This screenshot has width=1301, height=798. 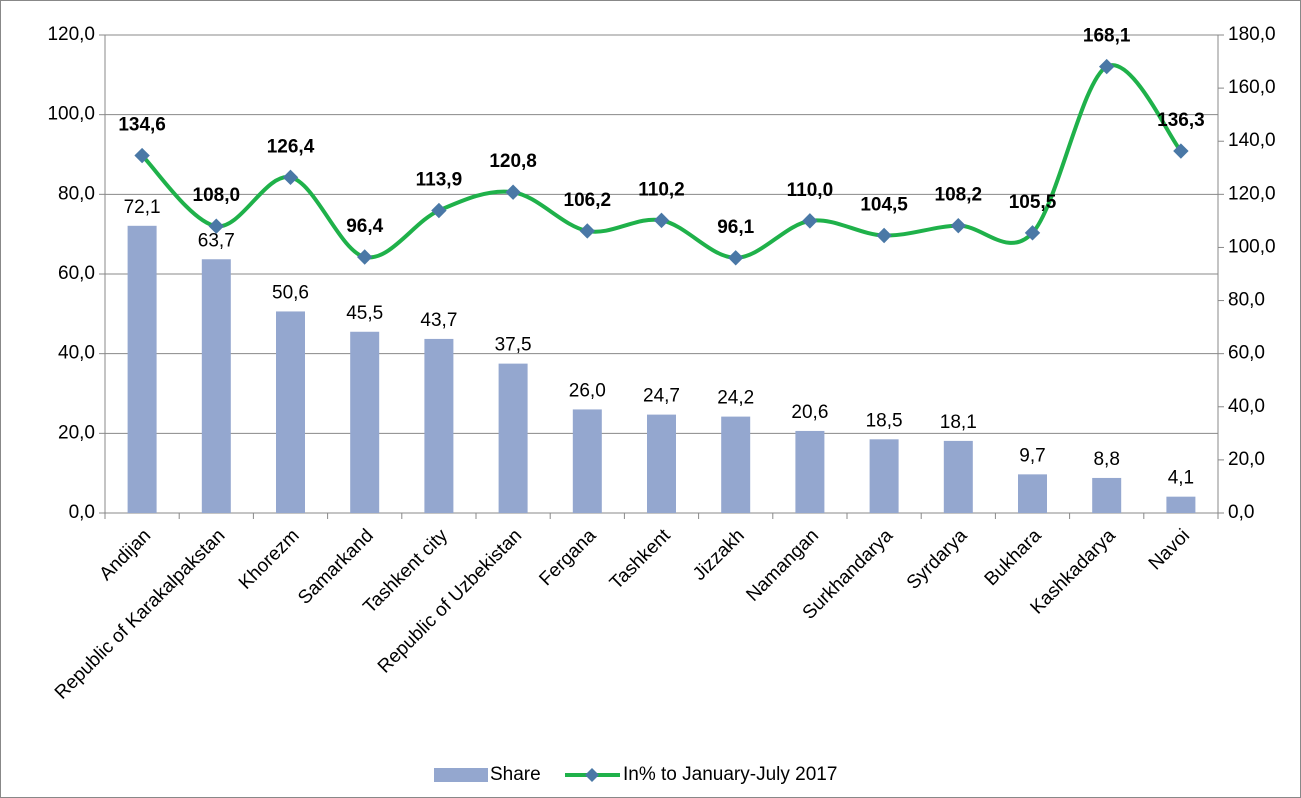 What do you see at coordinates (364, 313) in the screenshot?
I see `bar-value-label: 45,5` at bounding box center [364, 313].